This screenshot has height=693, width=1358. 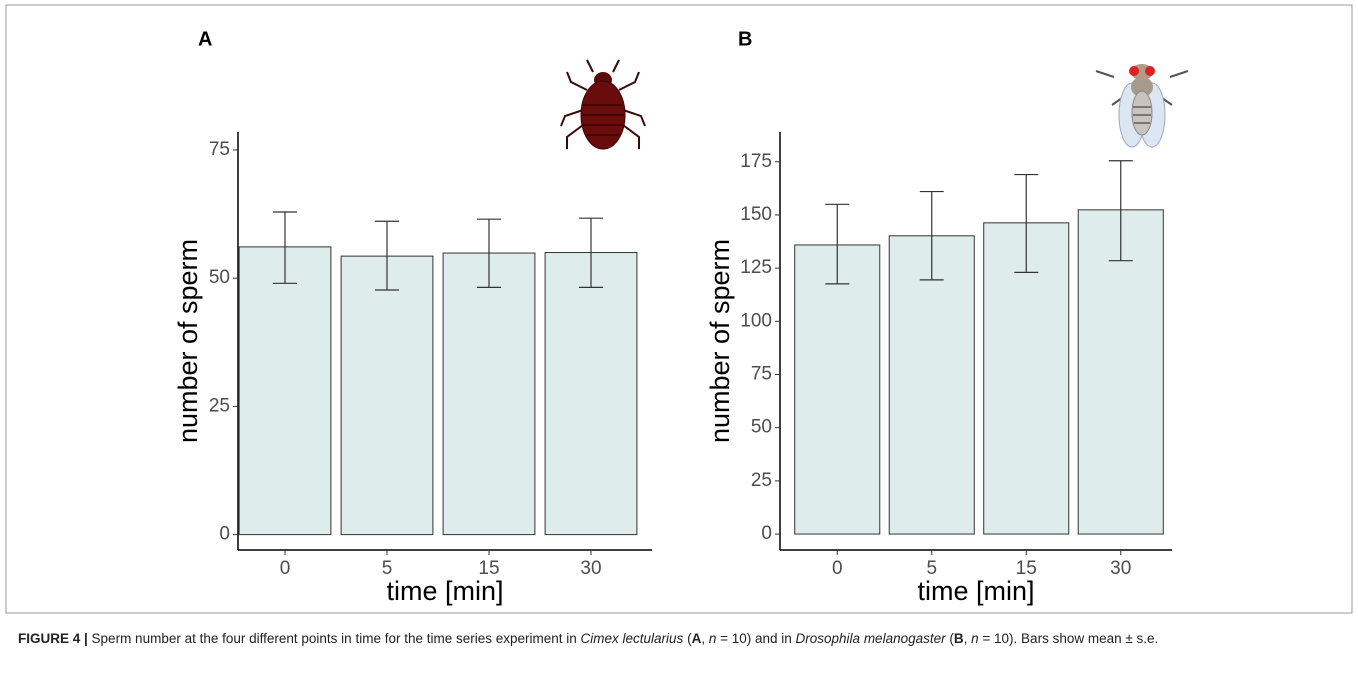 What do you see at coordinates (53, 638) in the screenshot?
I see `caption-run: FIGURE 4 |` at bounding box center [53, 638].